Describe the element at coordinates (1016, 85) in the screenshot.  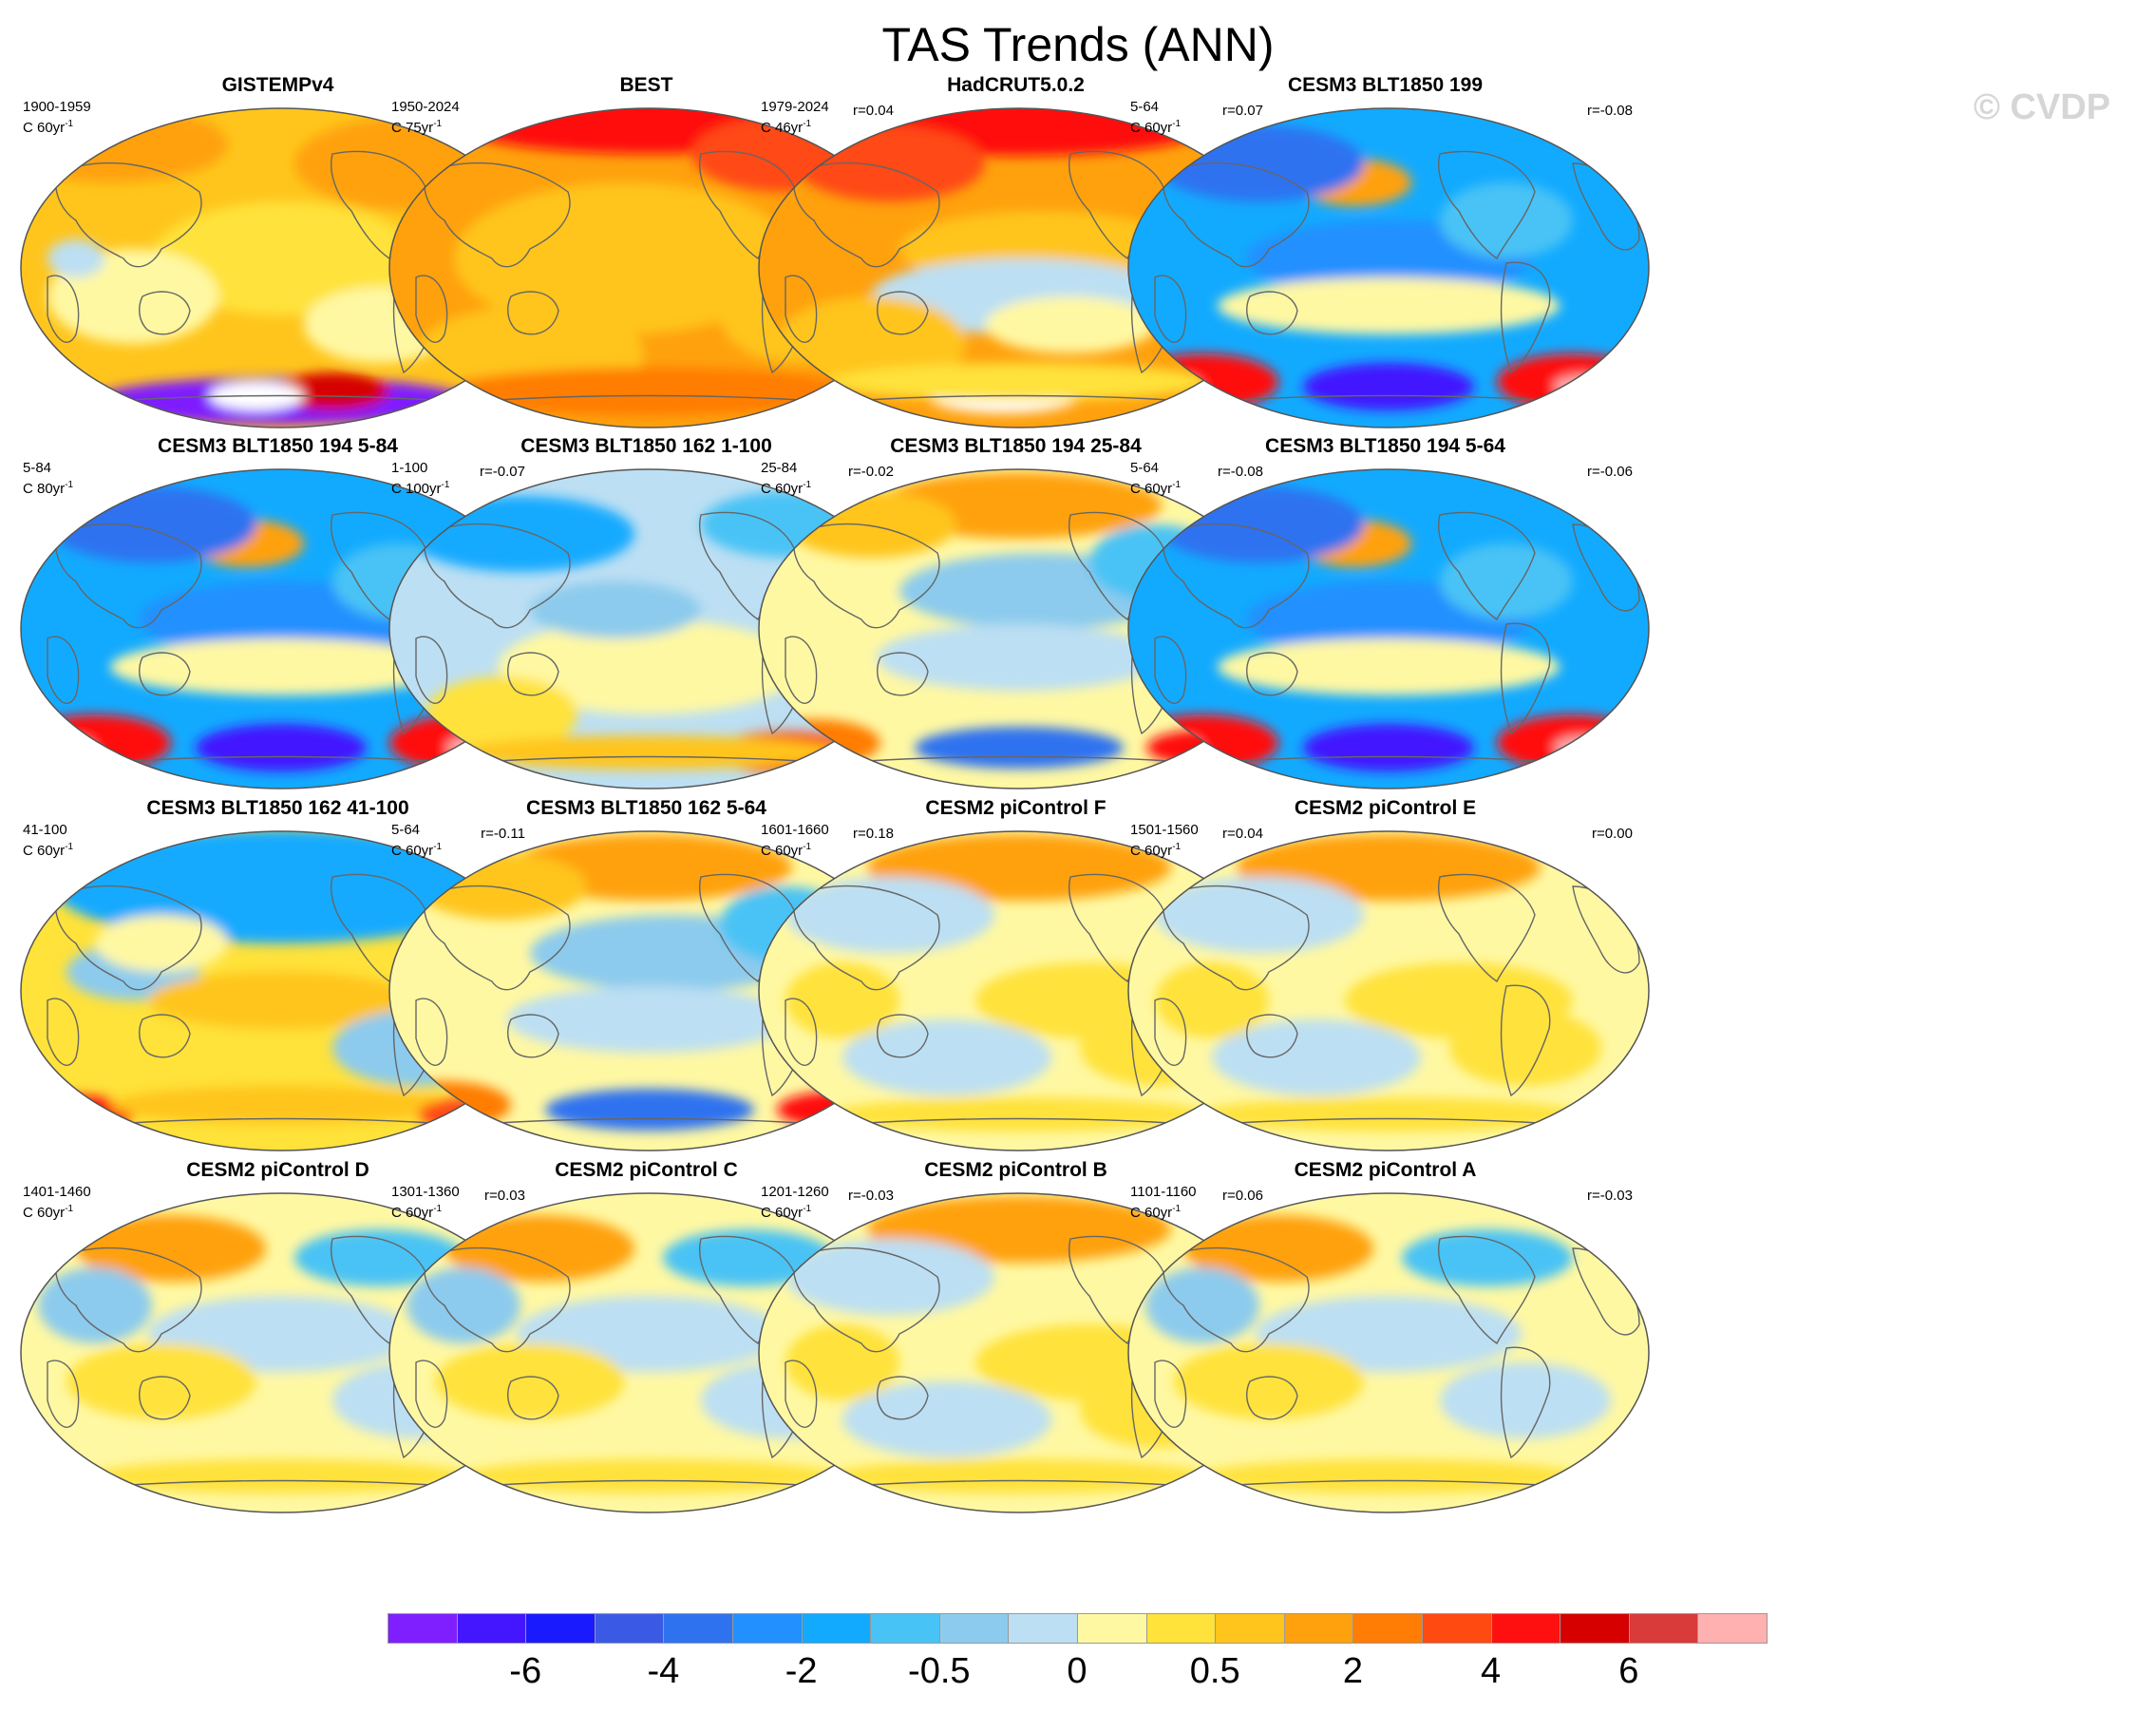
I see `panel-title: HadCRUT5.0.2` at that location.